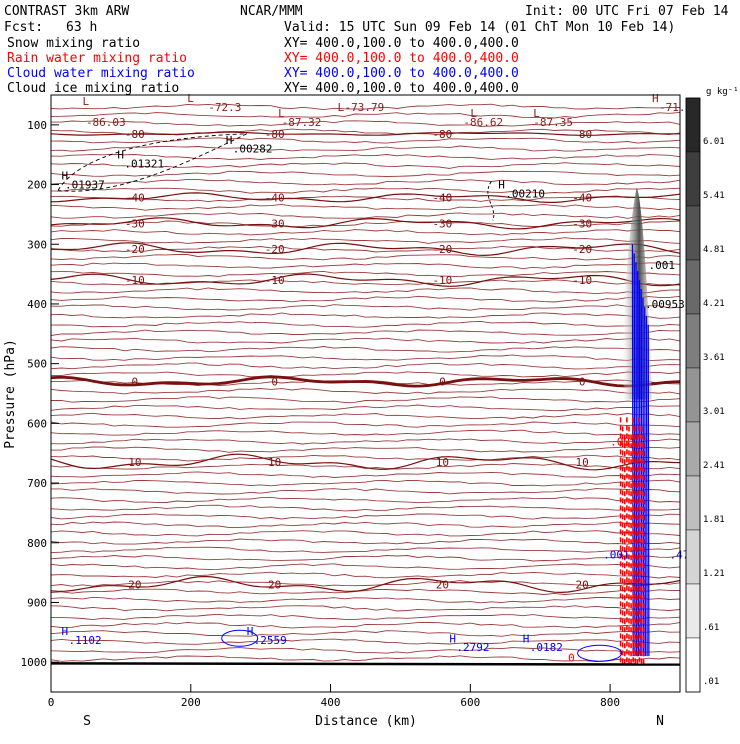 Image resolution: width=740 pixels, height=744 pixels. What do you see at coordinates (553, 122) in the screenshot?
I see `field-label: -87.35` at bounding box center [553, 122].